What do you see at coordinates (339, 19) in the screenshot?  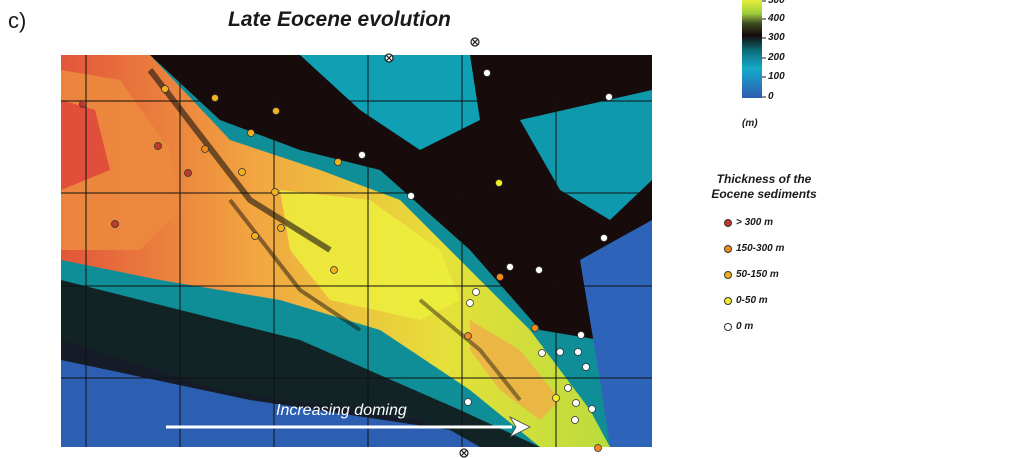 I see `map-title: Late Eocene evolution` at bounding box center [339, 19].